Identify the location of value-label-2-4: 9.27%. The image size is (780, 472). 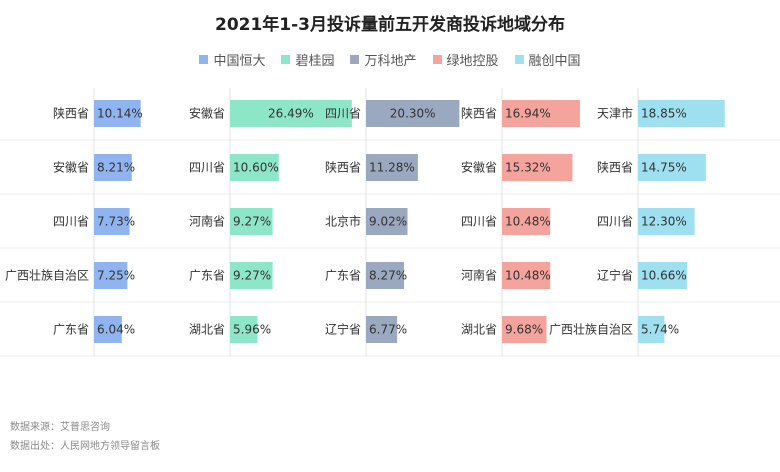
(252, 276).